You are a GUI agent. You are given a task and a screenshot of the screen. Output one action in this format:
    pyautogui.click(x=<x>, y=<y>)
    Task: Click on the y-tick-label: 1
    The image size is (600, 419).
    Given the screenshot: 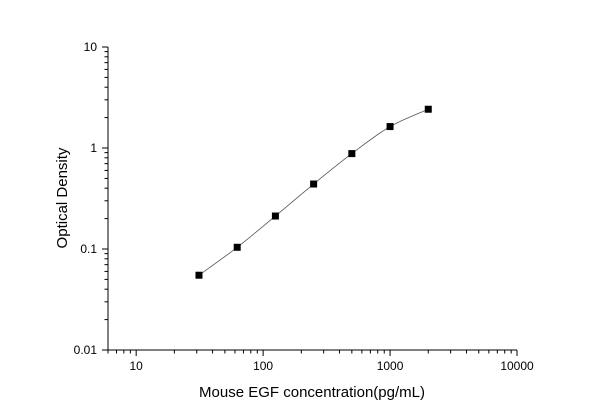 What is the action you would take?
    pyautogui.click(x=93, y=148)
    